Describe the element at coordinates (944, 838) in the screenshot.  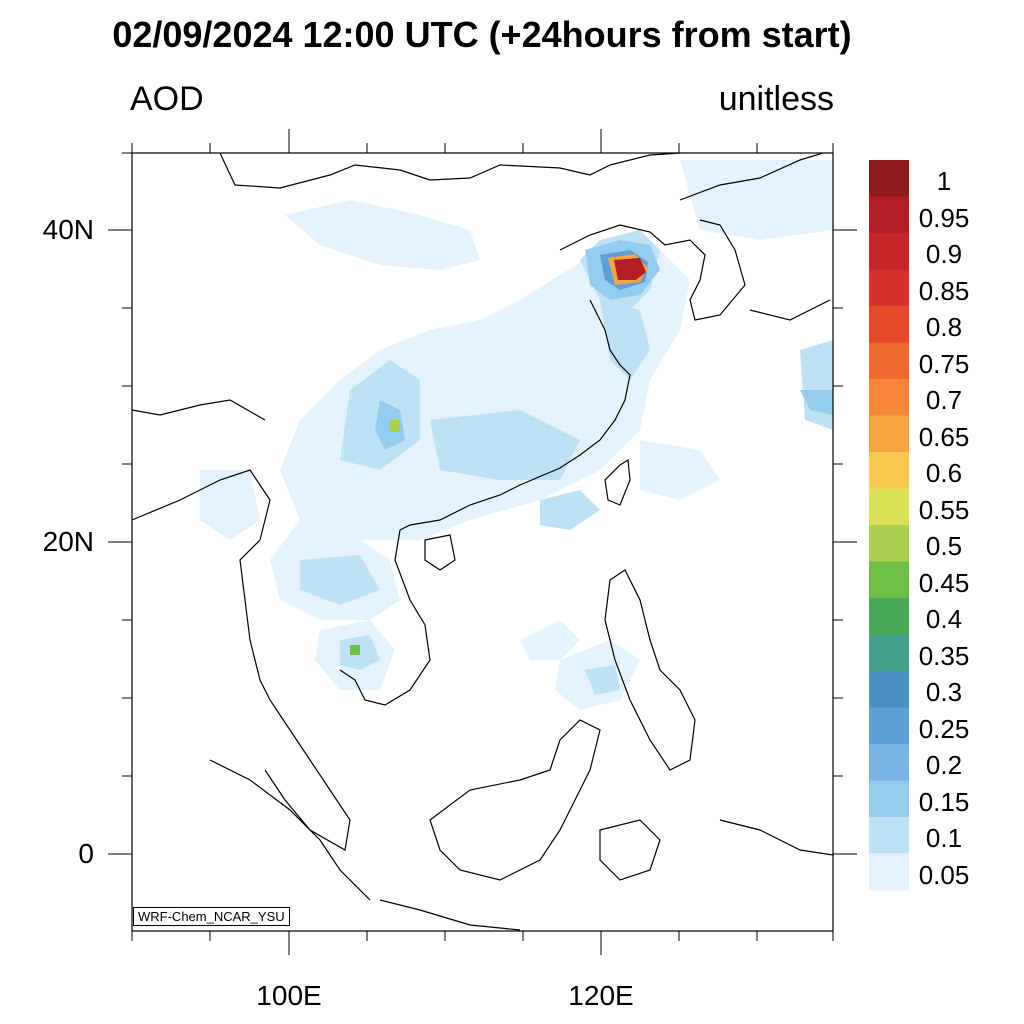
I see `colorbar-tick-label: 0.1` at that location.